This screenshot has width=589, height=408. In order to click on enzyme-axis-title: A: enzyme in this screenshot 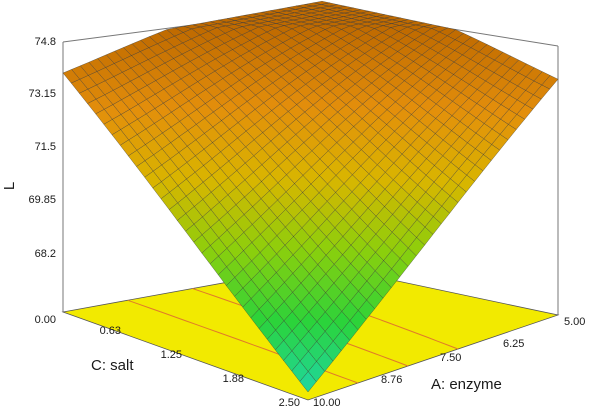, I will do `click(466, 384)`.